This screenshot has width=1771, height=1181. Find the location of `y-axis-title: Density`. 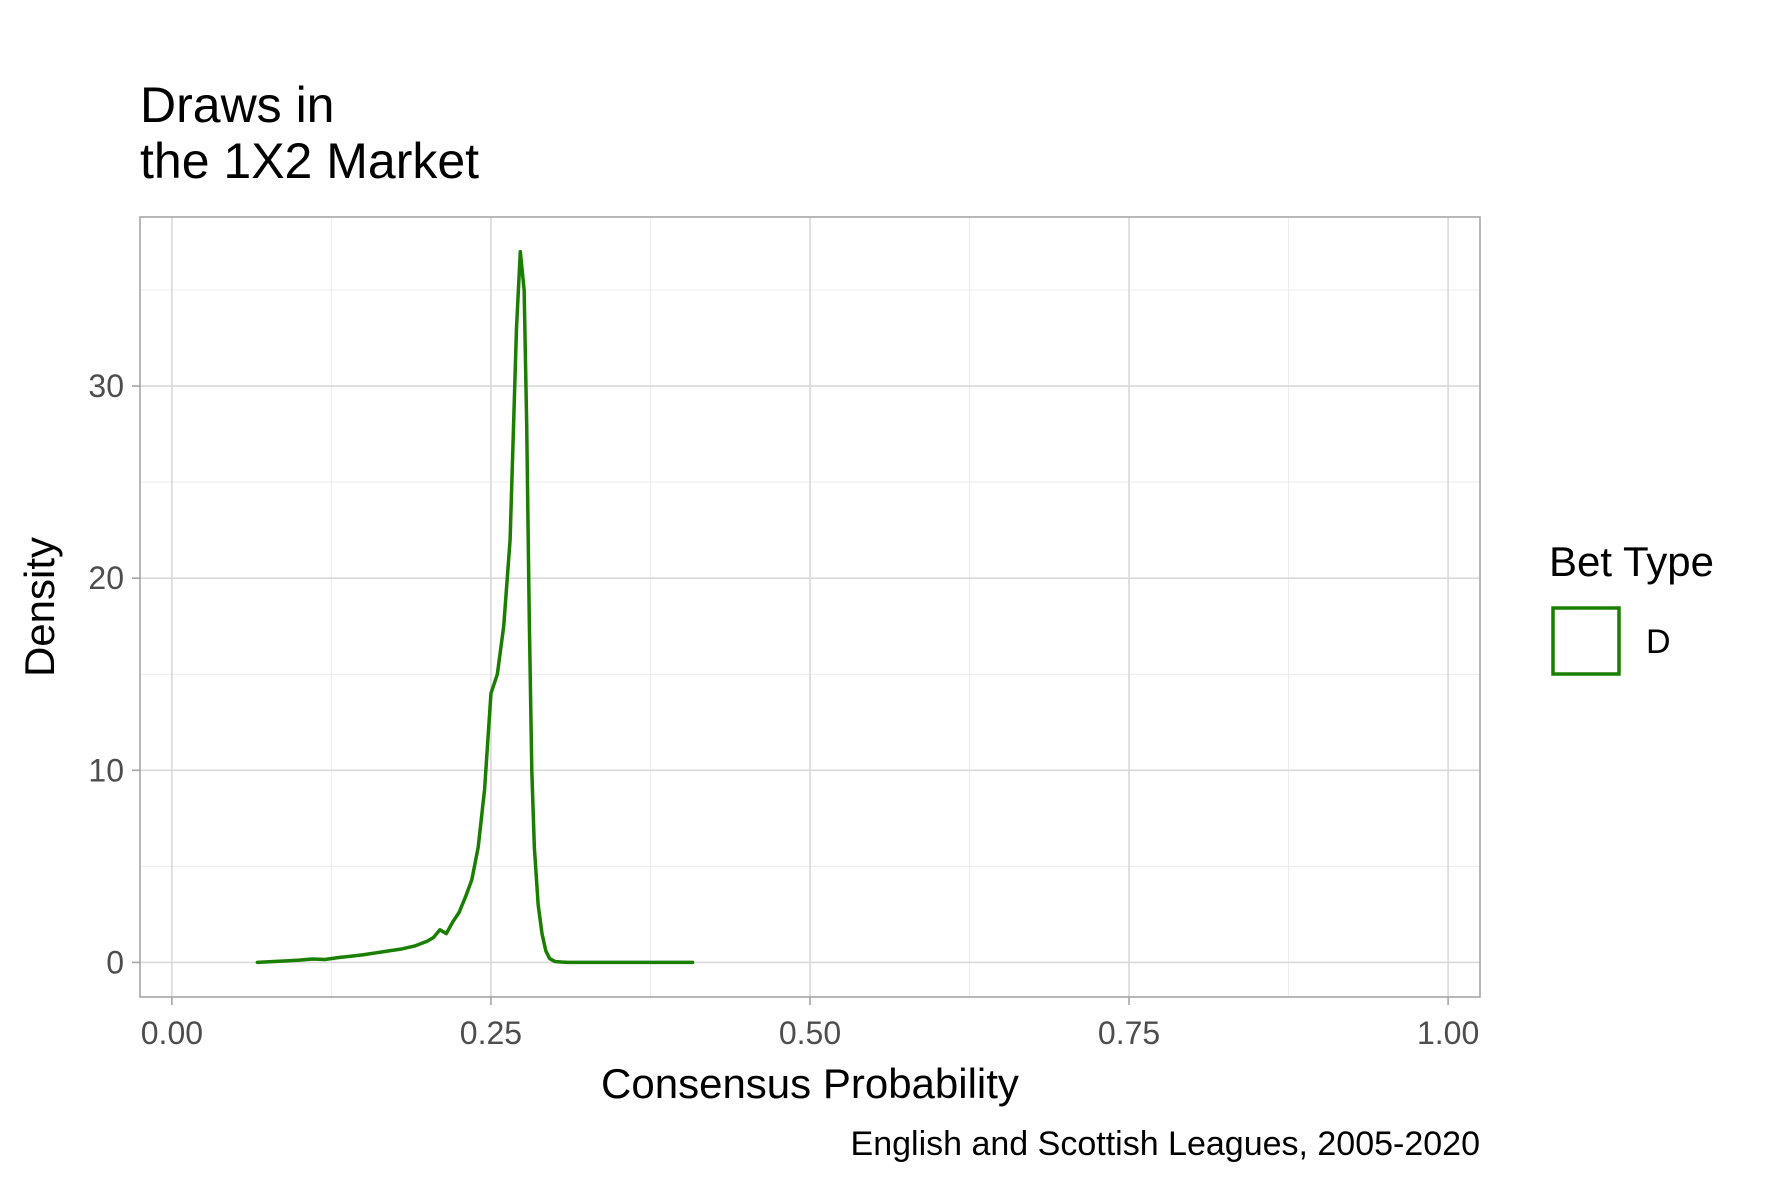

y-axis-title: Density is located at coordinates (39, 607).